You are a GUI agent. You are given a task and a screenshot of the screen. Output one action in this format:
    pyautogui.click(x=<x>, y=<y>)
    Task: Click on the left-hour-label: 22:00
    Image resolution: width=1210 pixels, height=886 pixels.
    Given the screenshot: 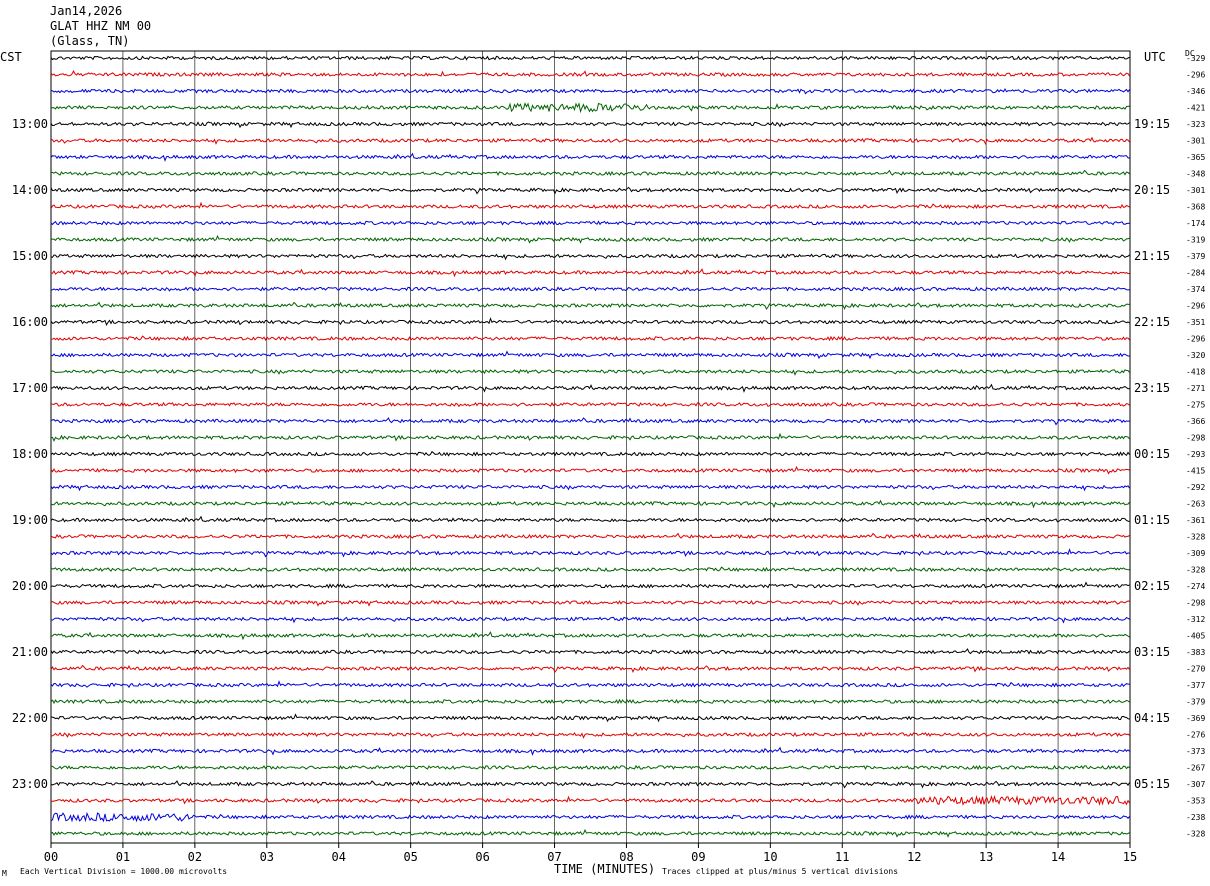 What is the action you would take?
    pyautogui.click(x=30, y=718)
    